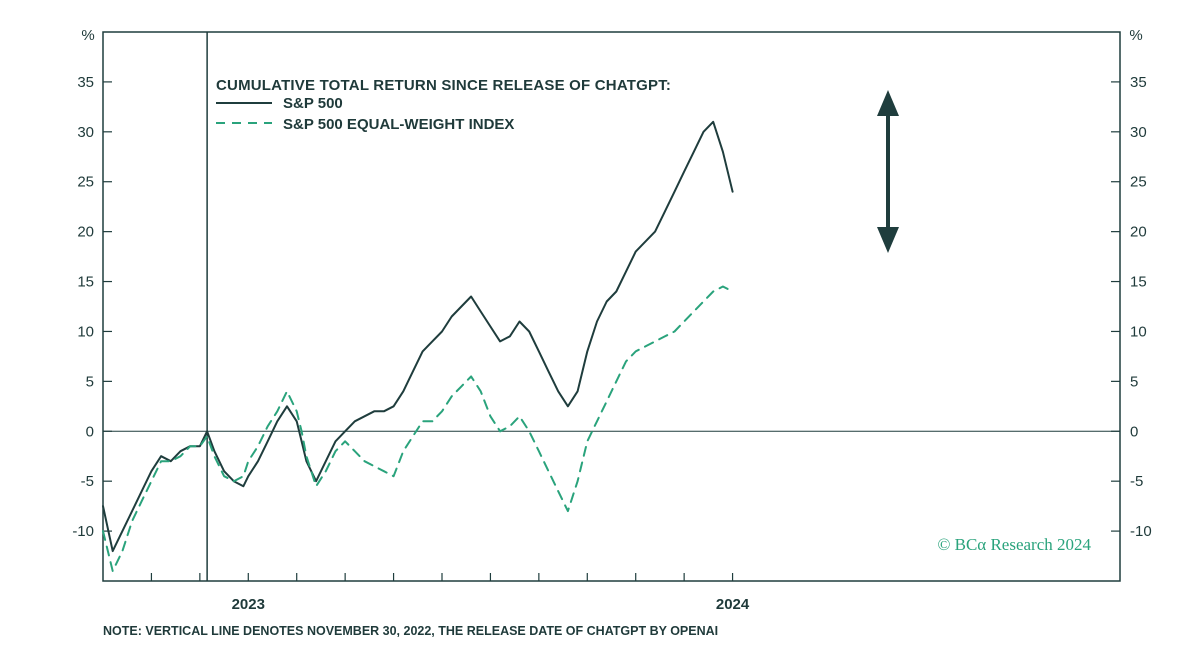  What do you see at coordinates (398, 124) in the screenshot?
I see `legend-label-equal-weight: S&P 500 EQUAL-WEIGHT INDEX` at bounding box center [398, 124].